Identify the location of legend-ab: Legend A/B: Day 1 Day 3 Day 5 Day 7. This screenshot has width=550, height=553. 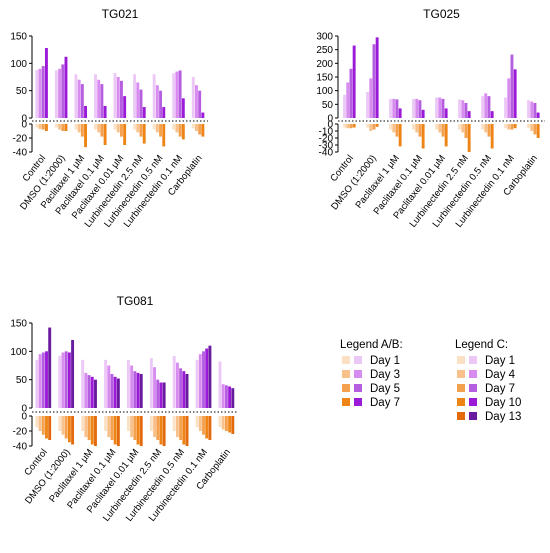
(371, 374).